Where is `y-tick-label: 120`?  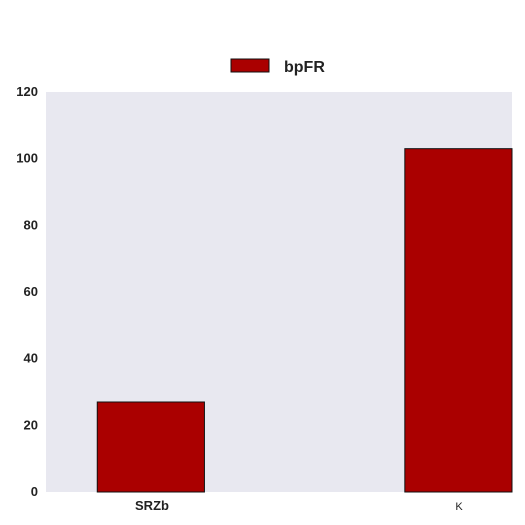
y-tick-label: 120 is located at coordinates (27, 91).